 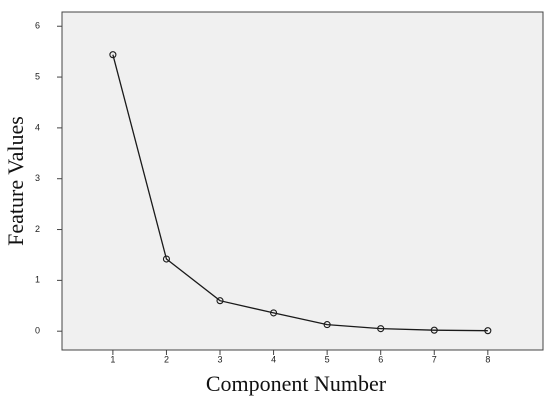 What do you see at coordinates (166, 359) in the screenshot?
I see `x-tick-label: 2` at bounding box center [166, 359].